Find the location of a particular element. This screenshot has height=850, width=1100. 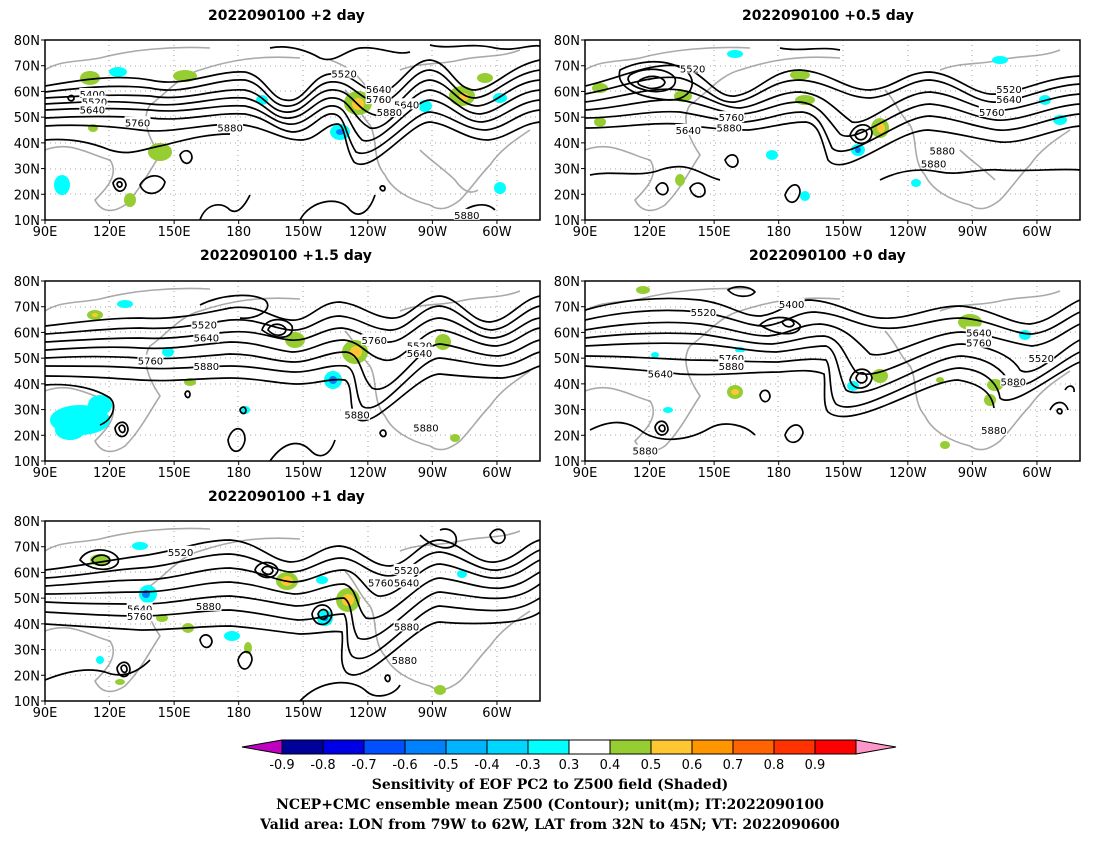

panel-title-plus2day: 2022090100 +2 day is located at coordinates (286, 16).